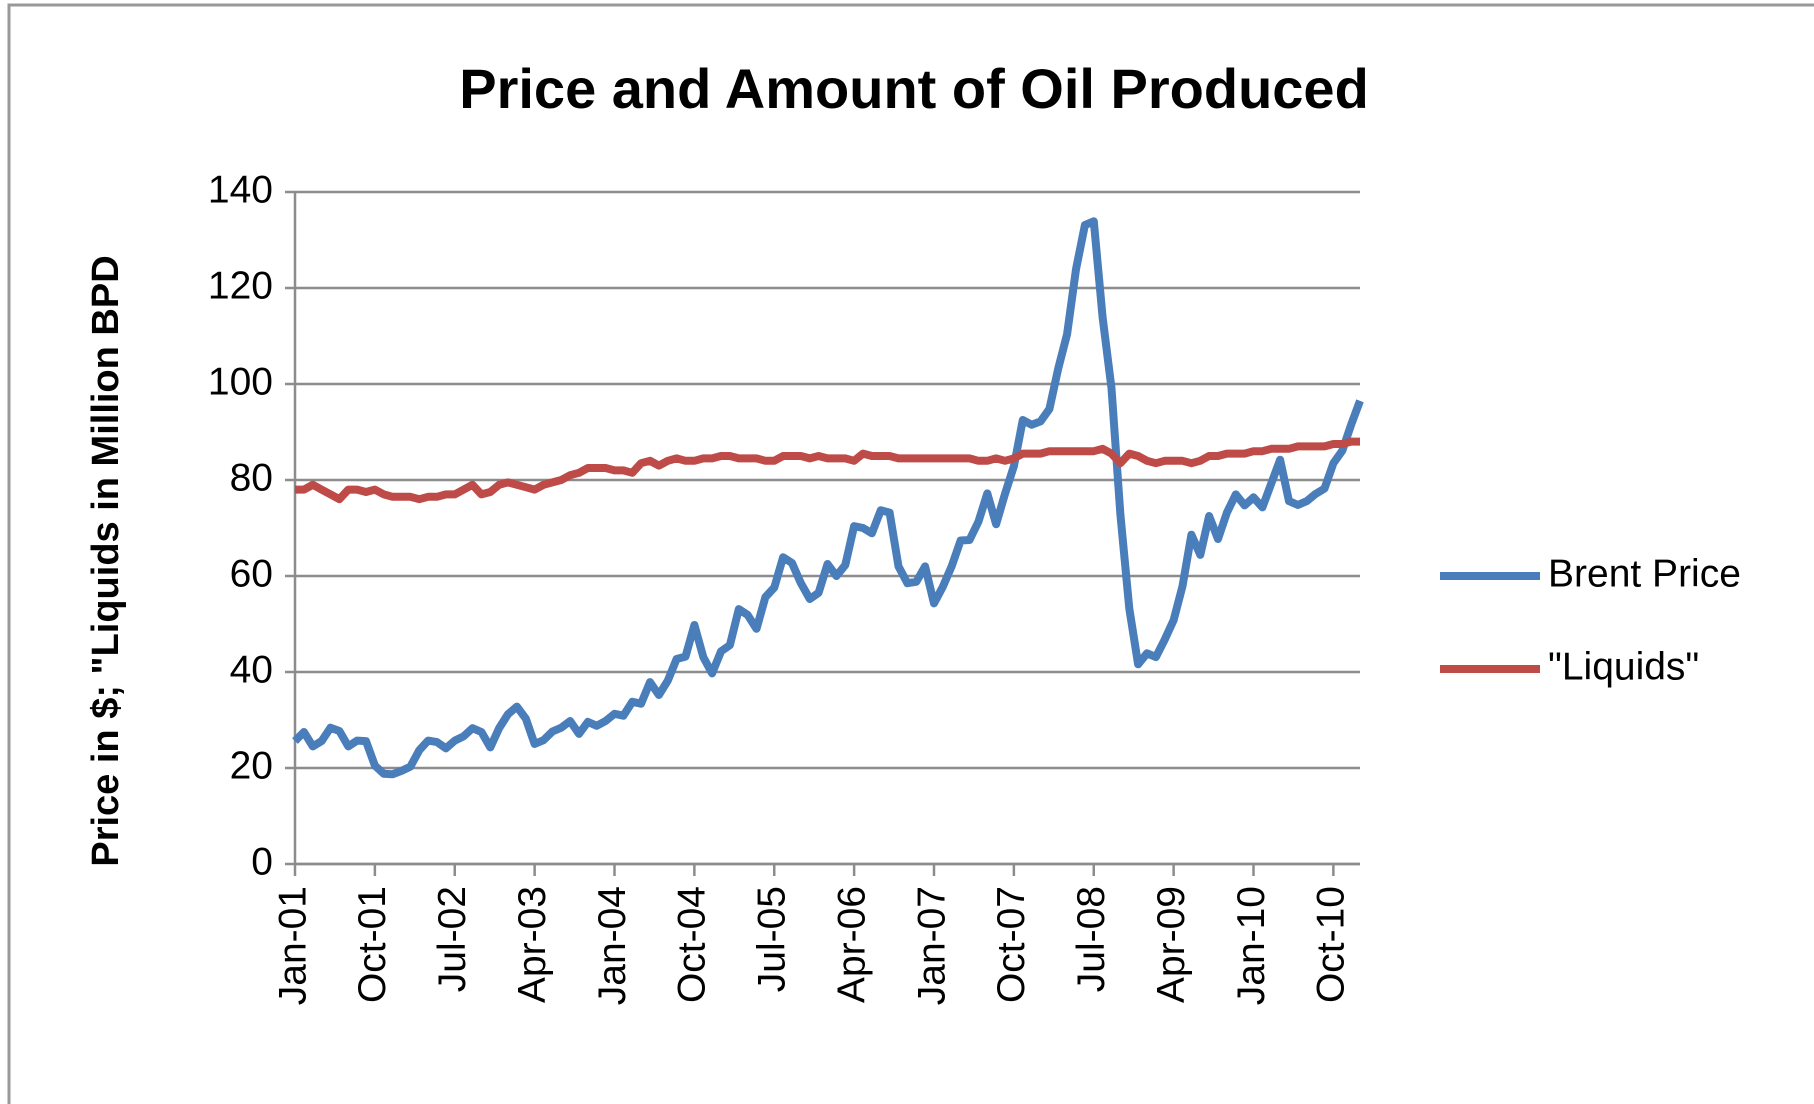 The height and width of the screenshot is (1104, 1814). Describe the element at coordinates (1644, 573) in the screenshot. I see `legend-label: Brent Price` at that location.